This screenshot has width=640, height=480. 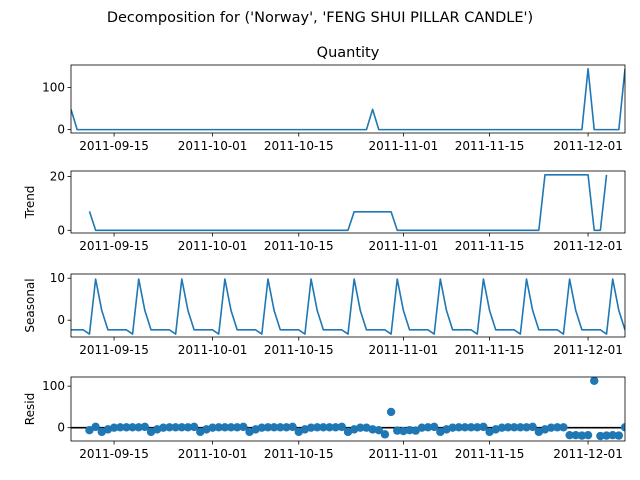 What do you see at coordinates (57, 278) in the screenshot?
I see `y-tick-label: 10` at bounding box center [57, 278].